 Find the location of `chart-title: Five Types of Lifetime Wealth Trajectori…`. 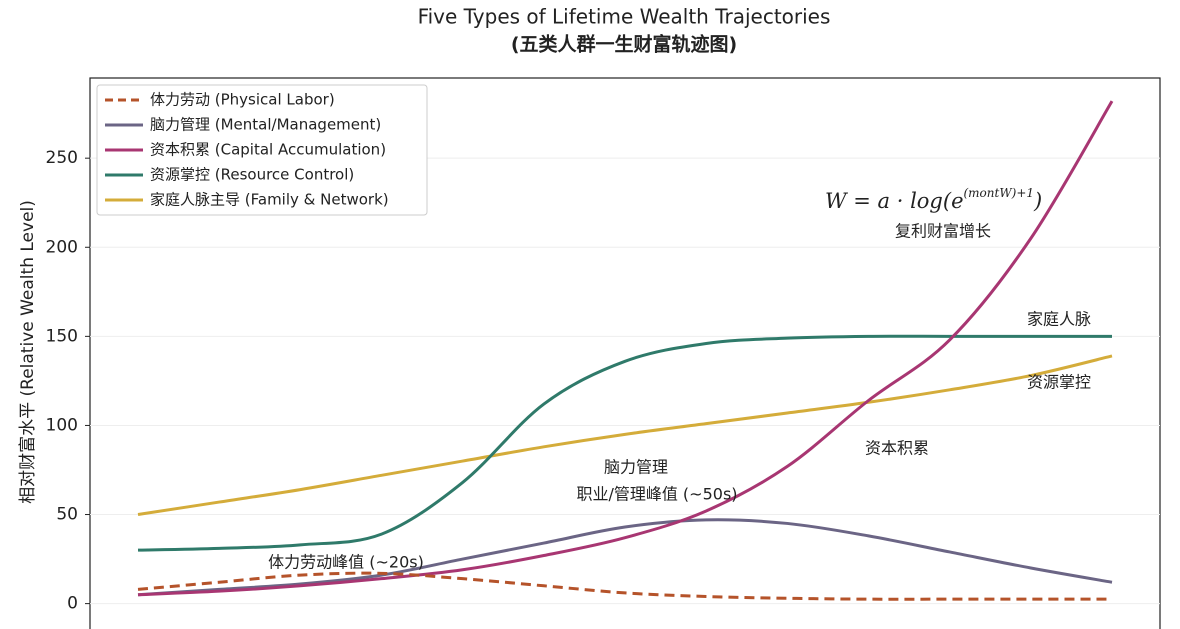

chart-title: Five Types of Lifetime Wealth Trajectori… is located at coordinates (624, 17).